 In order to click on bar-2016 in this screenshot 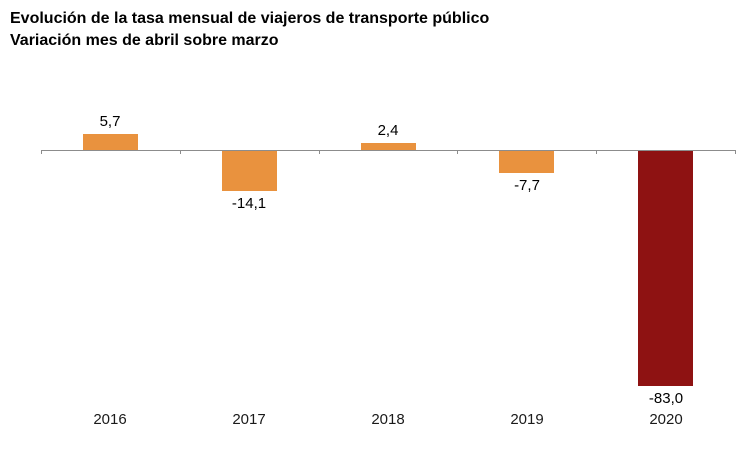, I will do `click(110, 142)`.